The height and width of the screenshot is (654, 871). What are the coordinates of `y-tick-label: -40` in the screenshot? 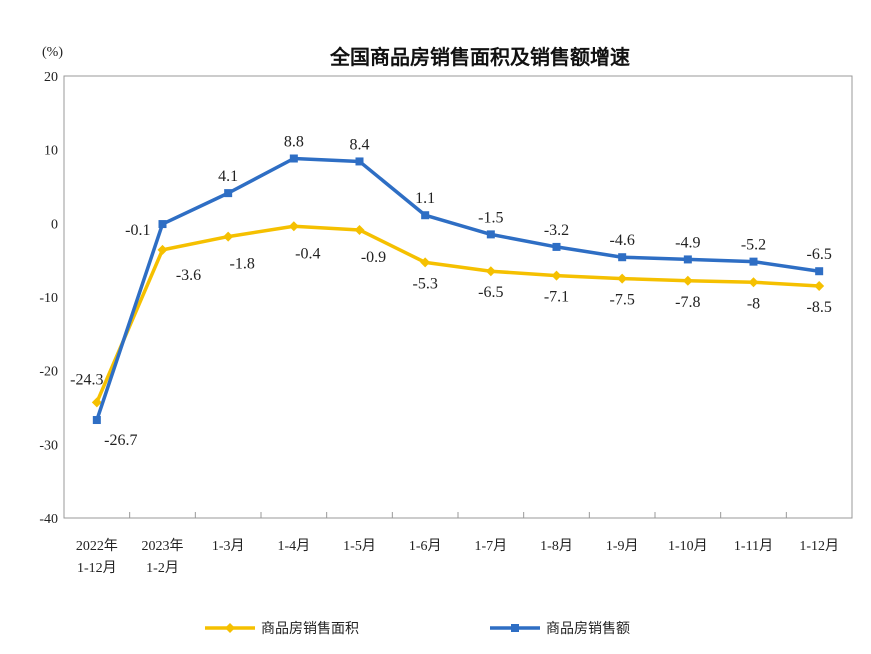 It's located at (48, 519).